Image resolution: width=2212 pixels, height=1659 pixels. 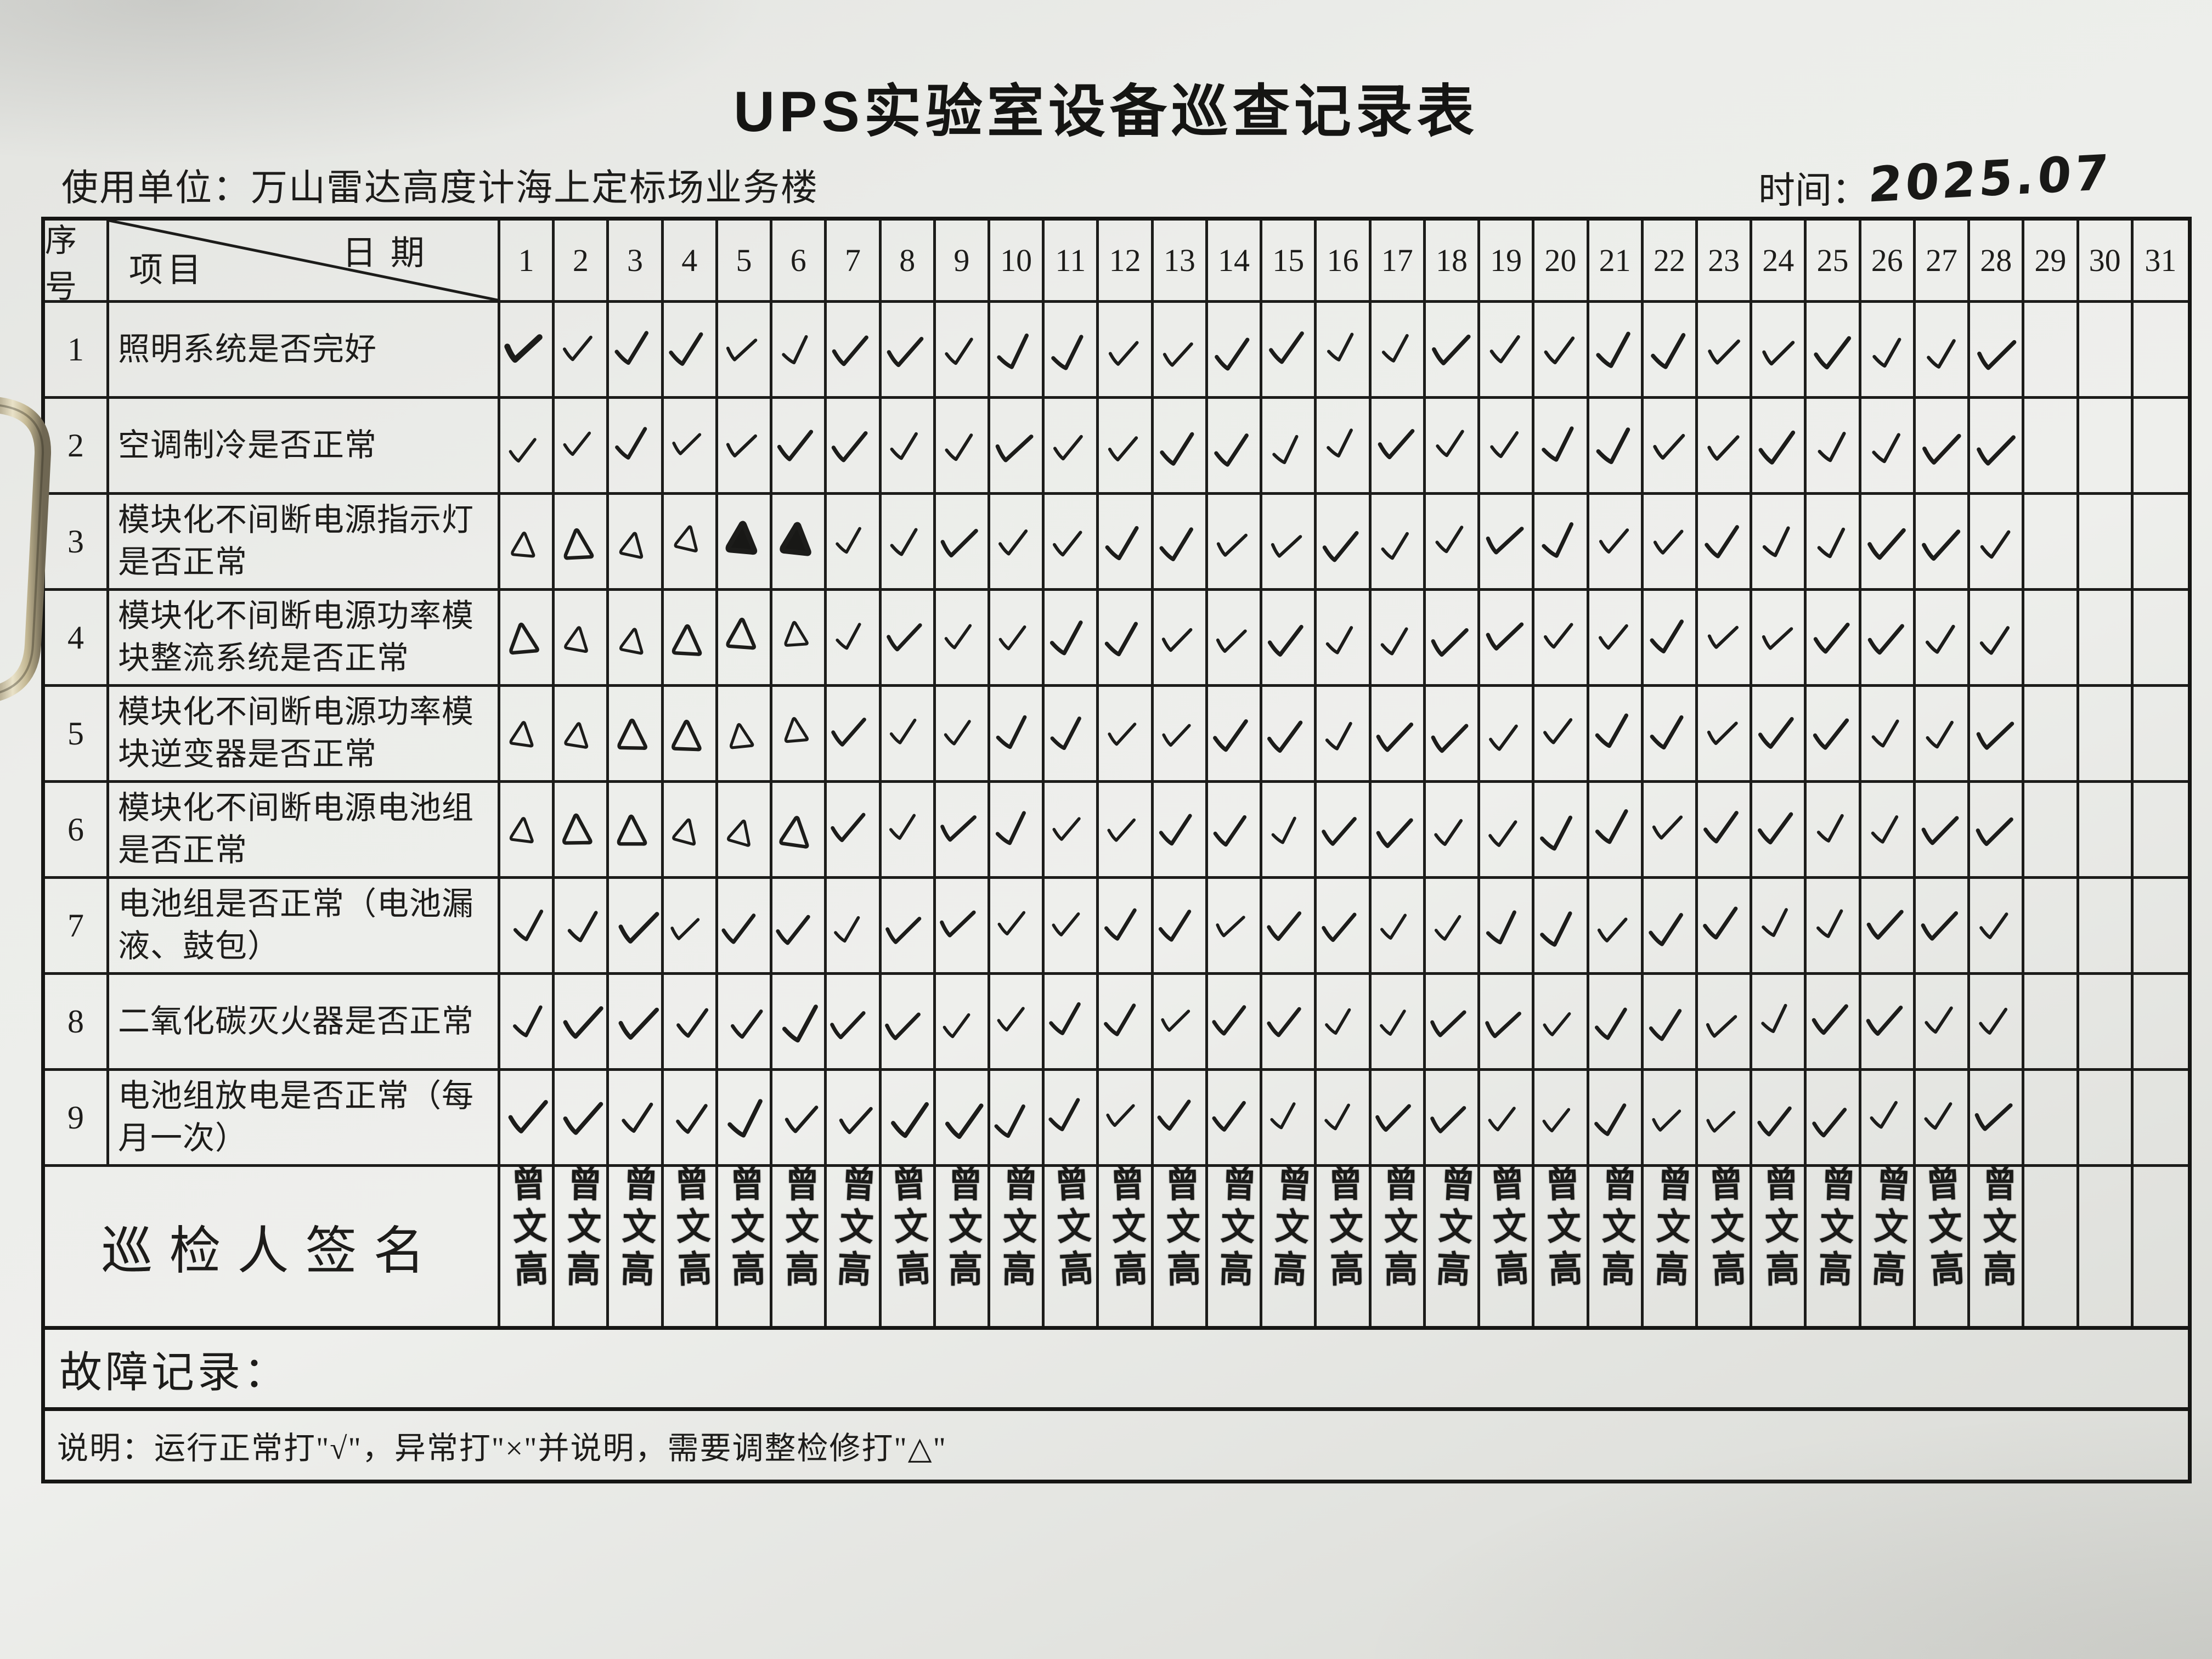 I want to click on mark-cell-r3-d7, so click(x=854, y=543).